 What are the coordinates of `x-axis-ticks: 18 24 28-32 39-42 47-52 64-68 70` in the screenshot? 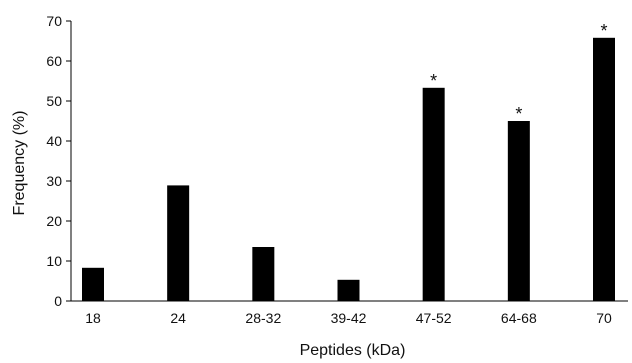 It's located at (348, 318).